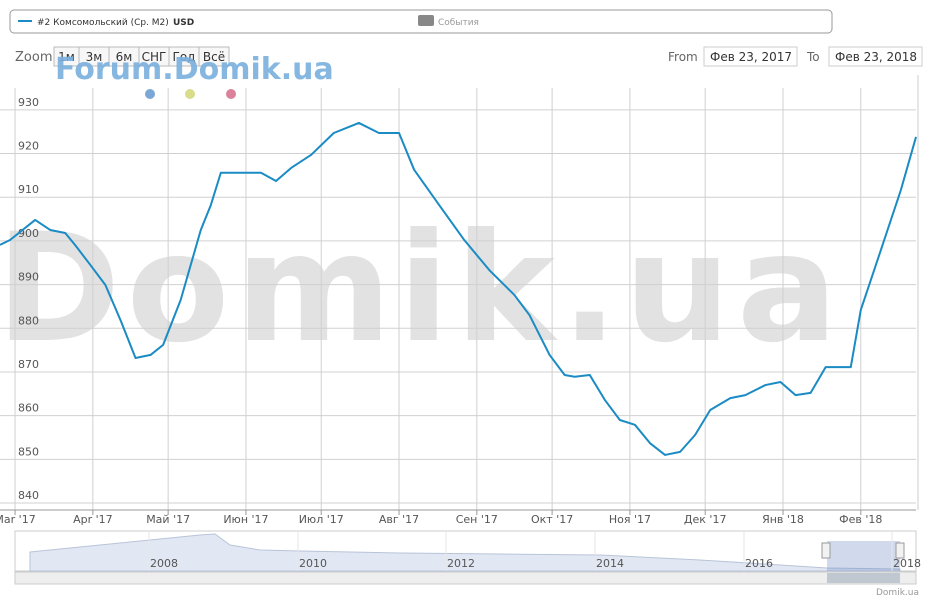 The image size is (931, 600). What do you see at coordinates (465, 552) in the screenshot?
I see `navigator-series` at bounding box center [465, 552].